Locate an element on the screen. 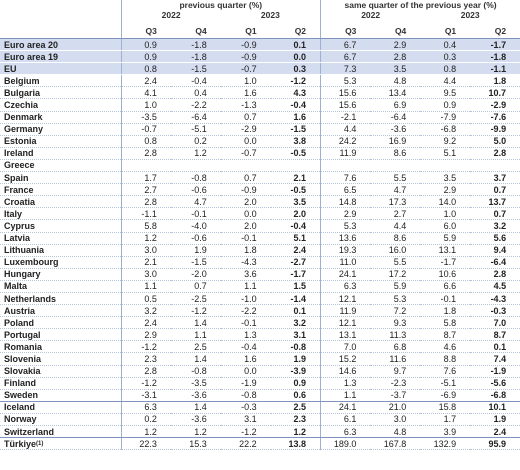  country-cell: Iceland is located at coordinates (60, 407).